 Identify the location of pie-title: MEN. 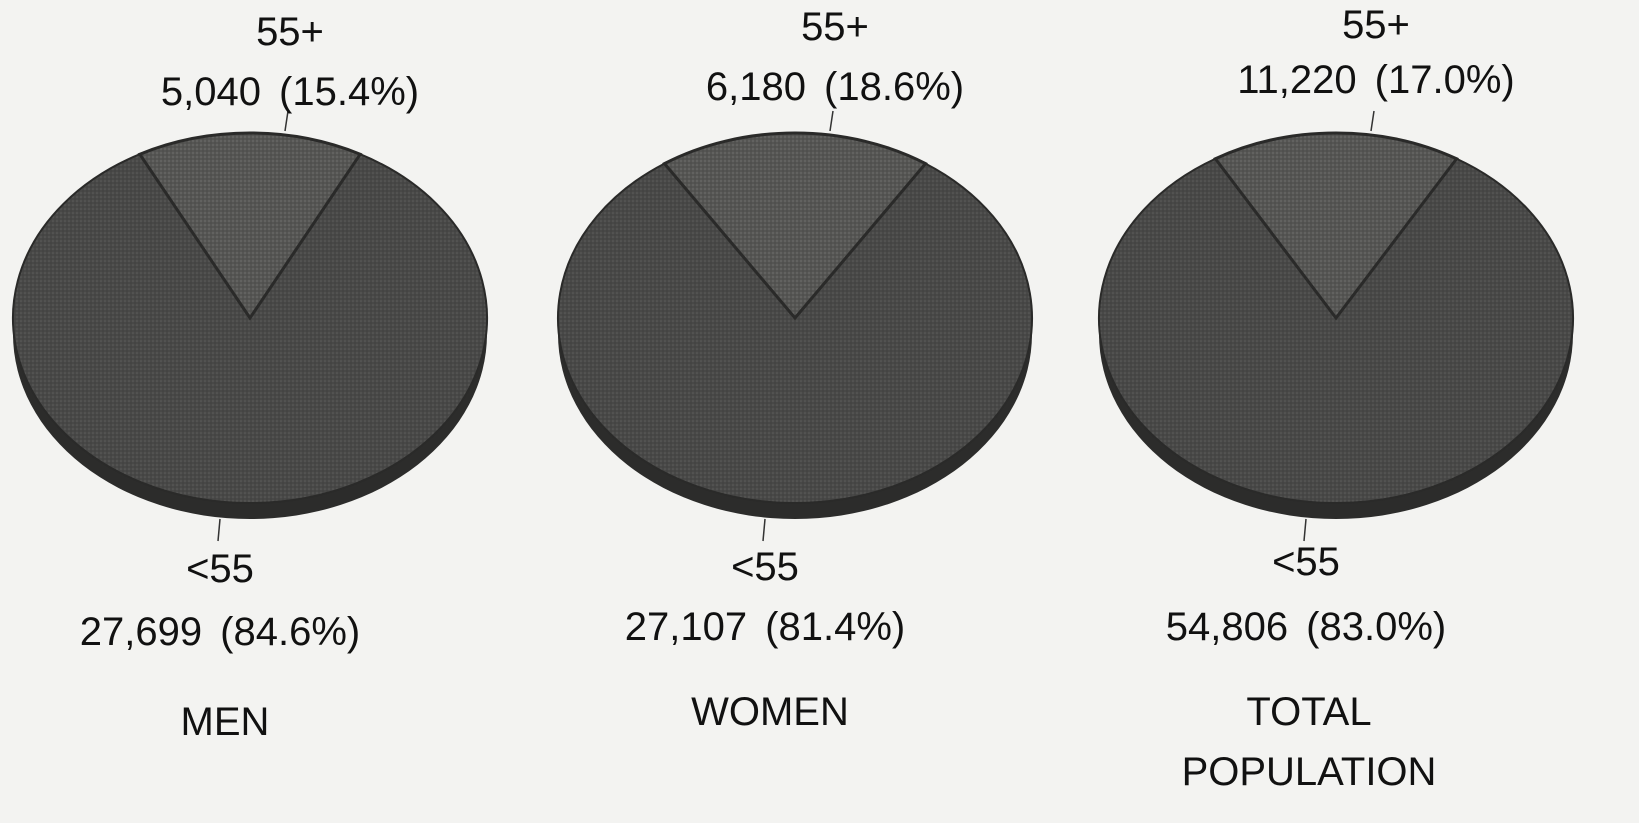
(225, 722).